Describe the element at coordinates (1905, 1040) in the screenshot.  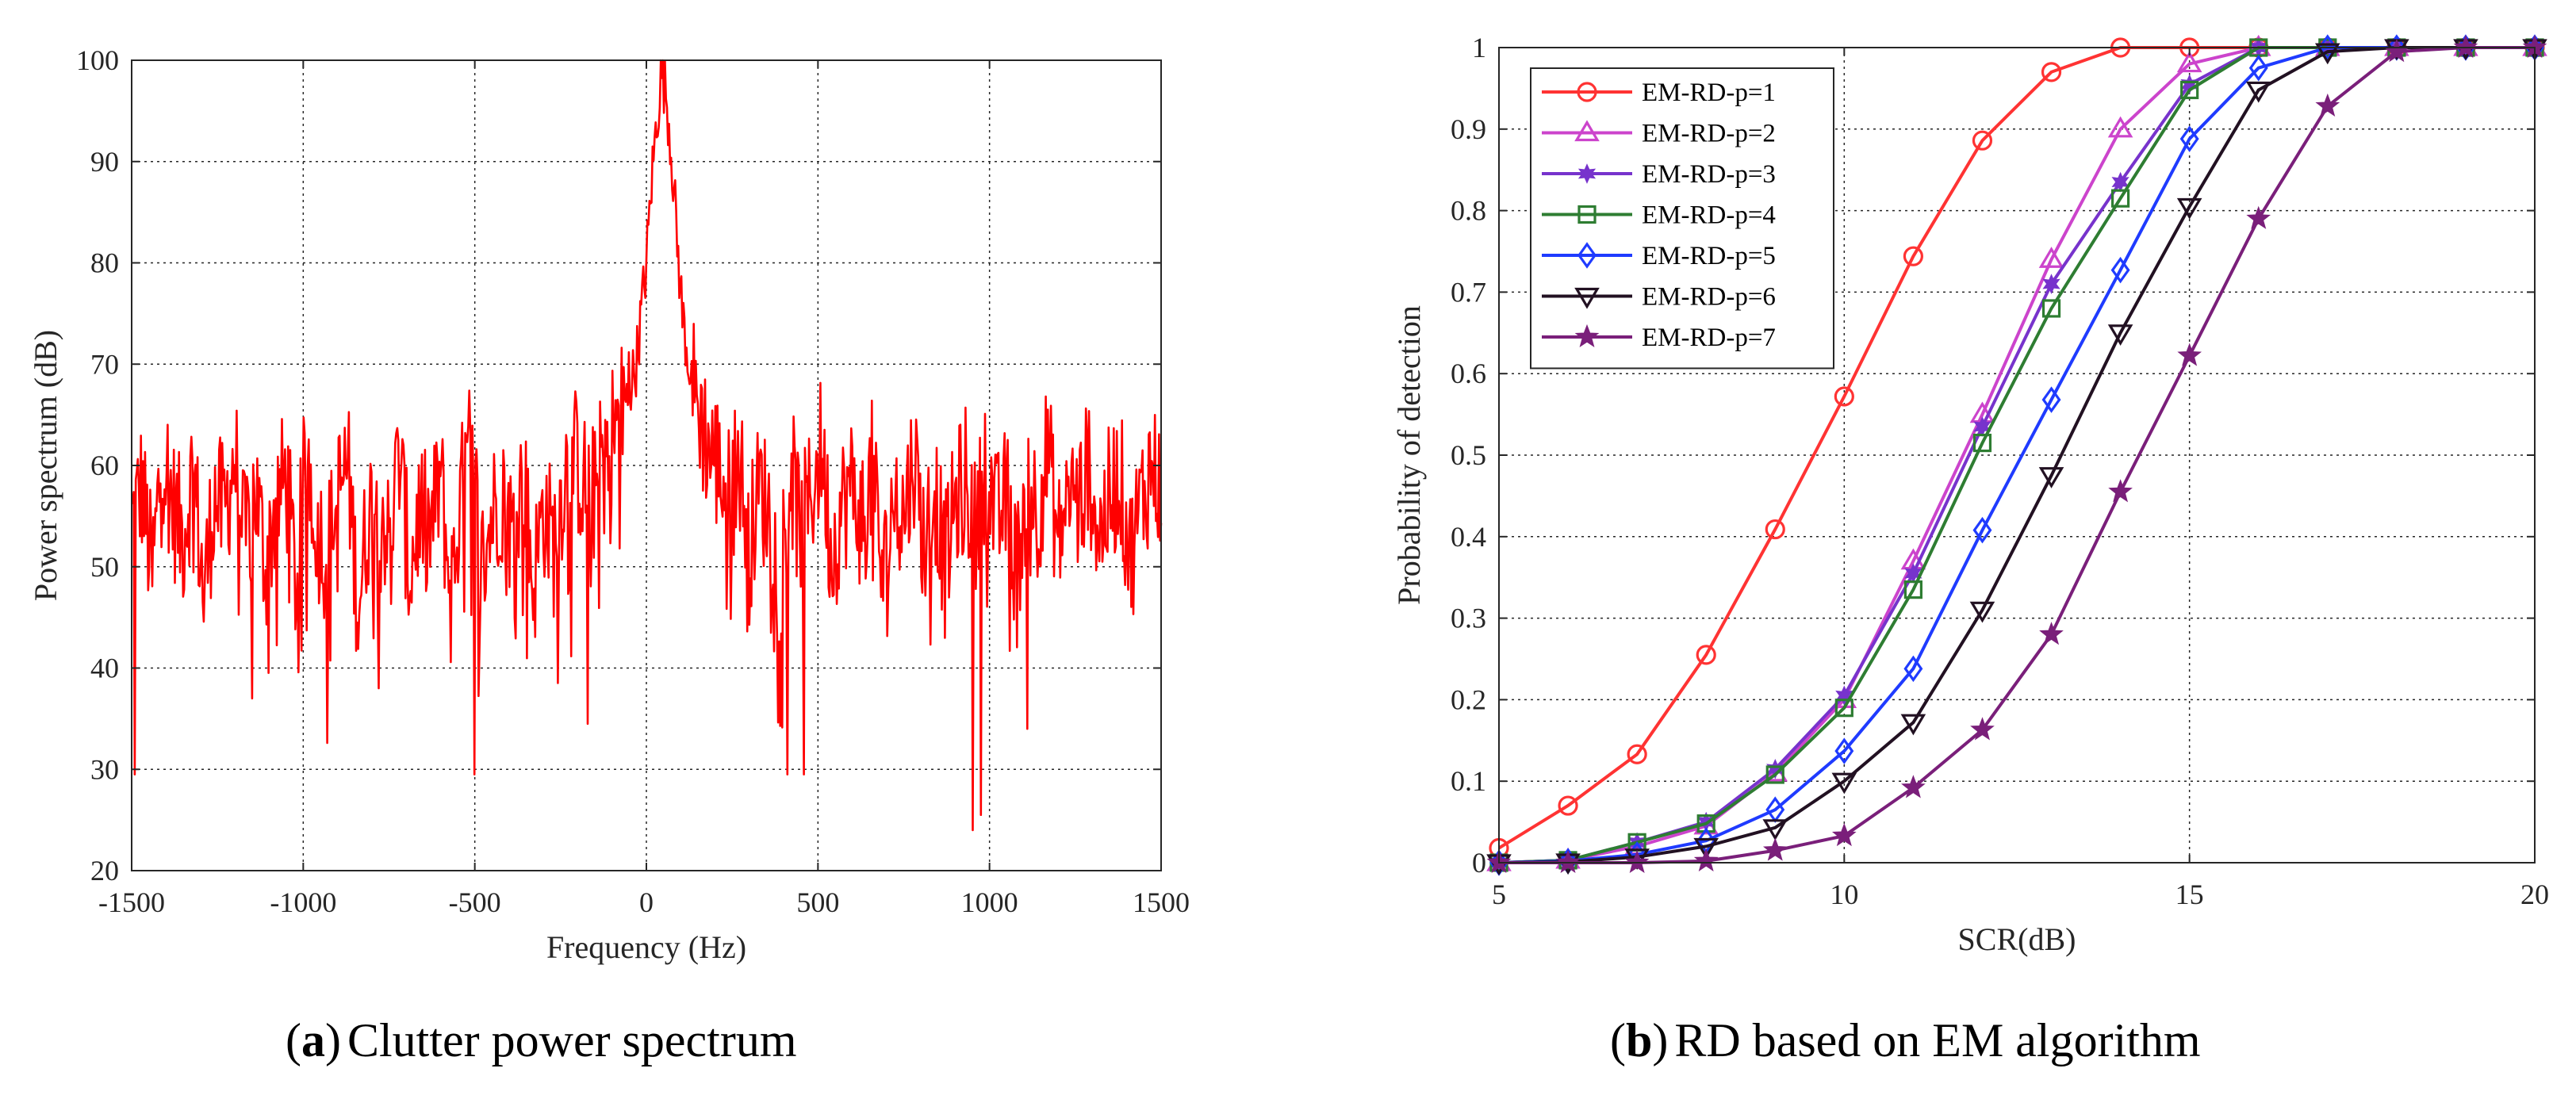
I see `caption-b: (b) RD based on EM algorithm` at that location.